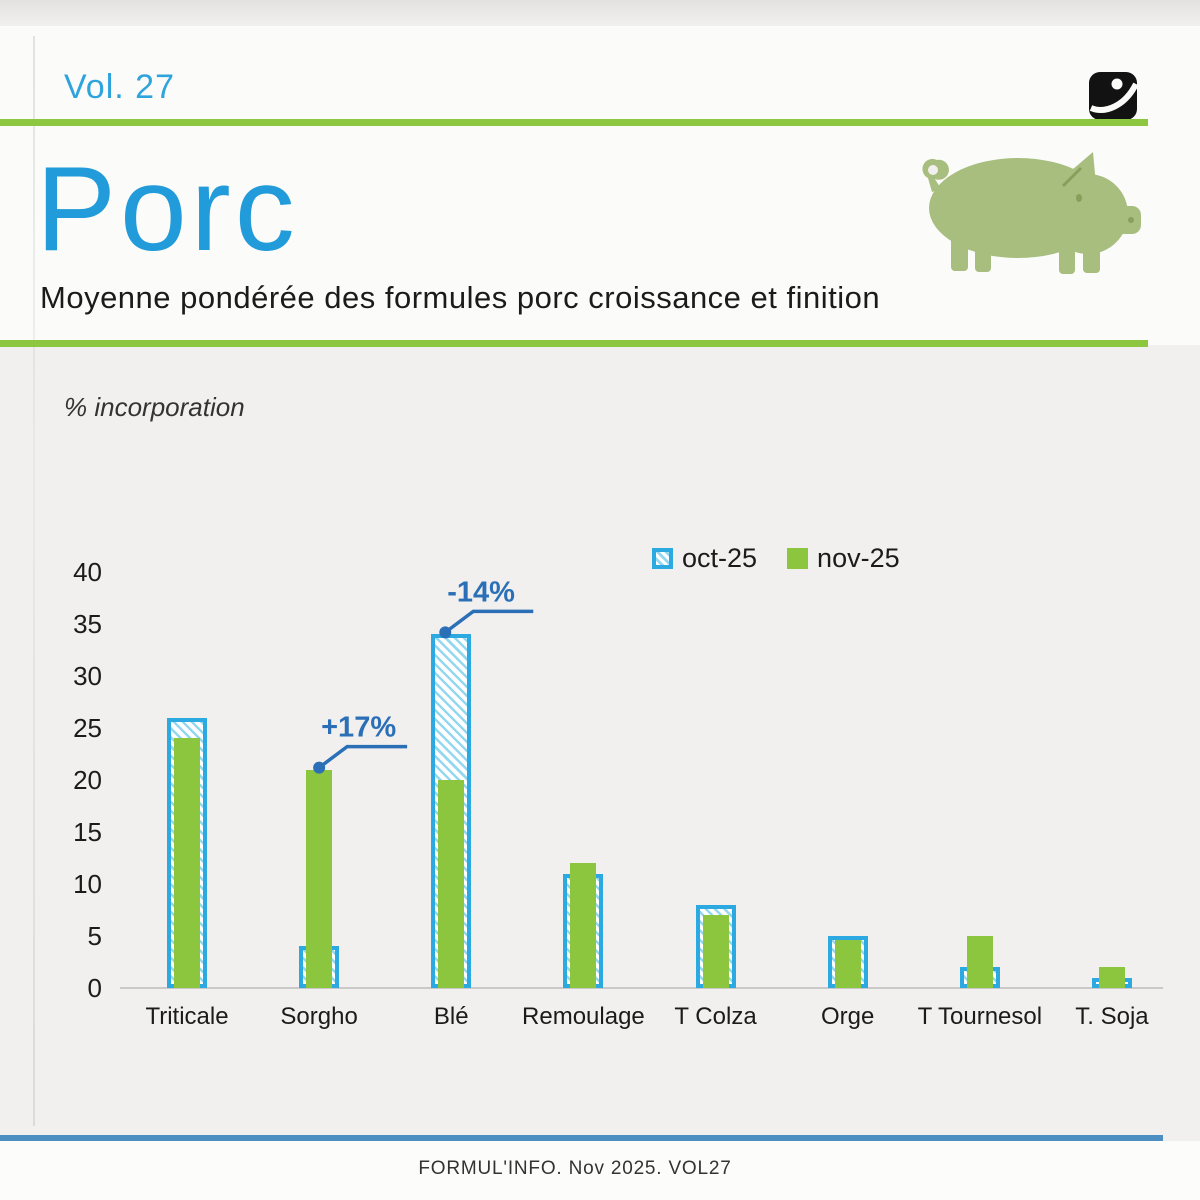  Describe the element at coordinates (451, 1016) in the screenshot. I see `x-category-label: Blé` at that location.